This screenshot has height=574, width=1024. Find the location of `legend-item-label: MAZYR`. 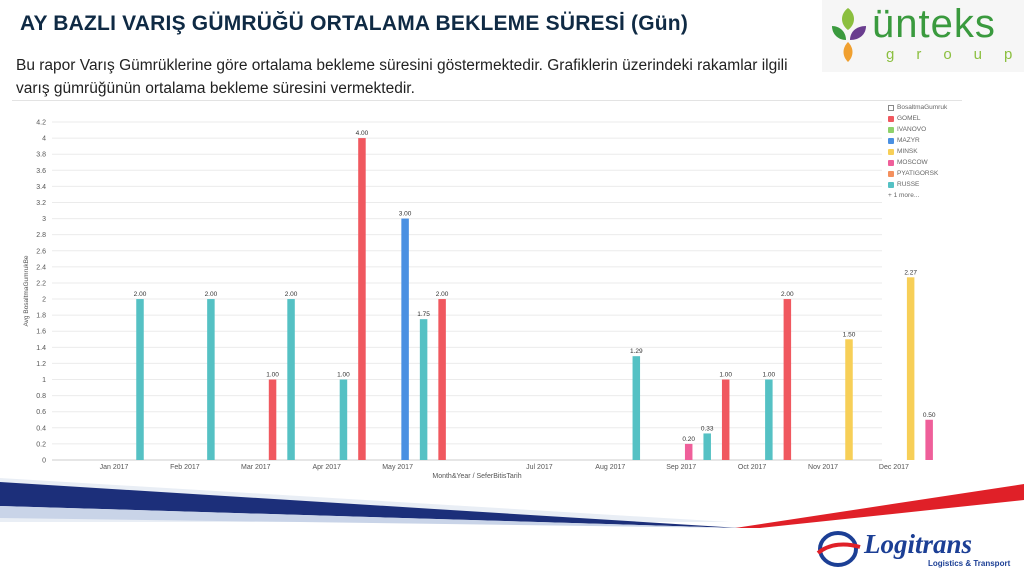

legend-item-label: MAZYR is located at coordinates (908, 140).